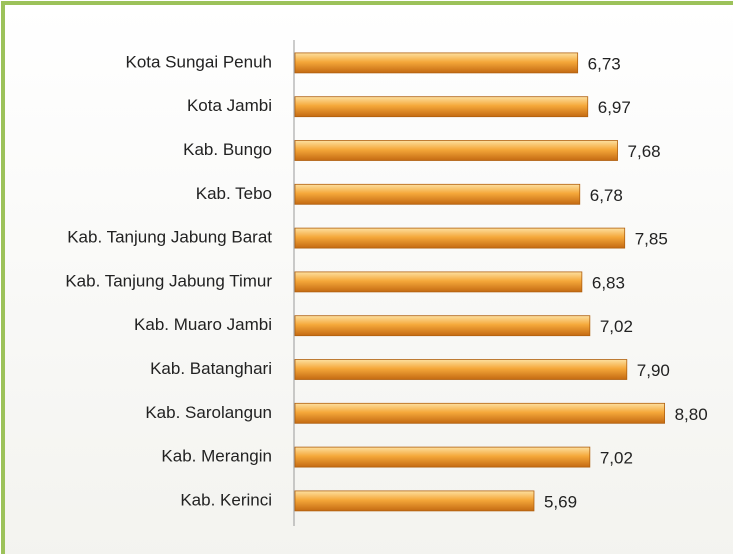 The image size is (733, 554). Describe the element at coordinates (198, 61) in the screenshot. I see `y-tick-label: Kota Sungai Penuh` at that location.